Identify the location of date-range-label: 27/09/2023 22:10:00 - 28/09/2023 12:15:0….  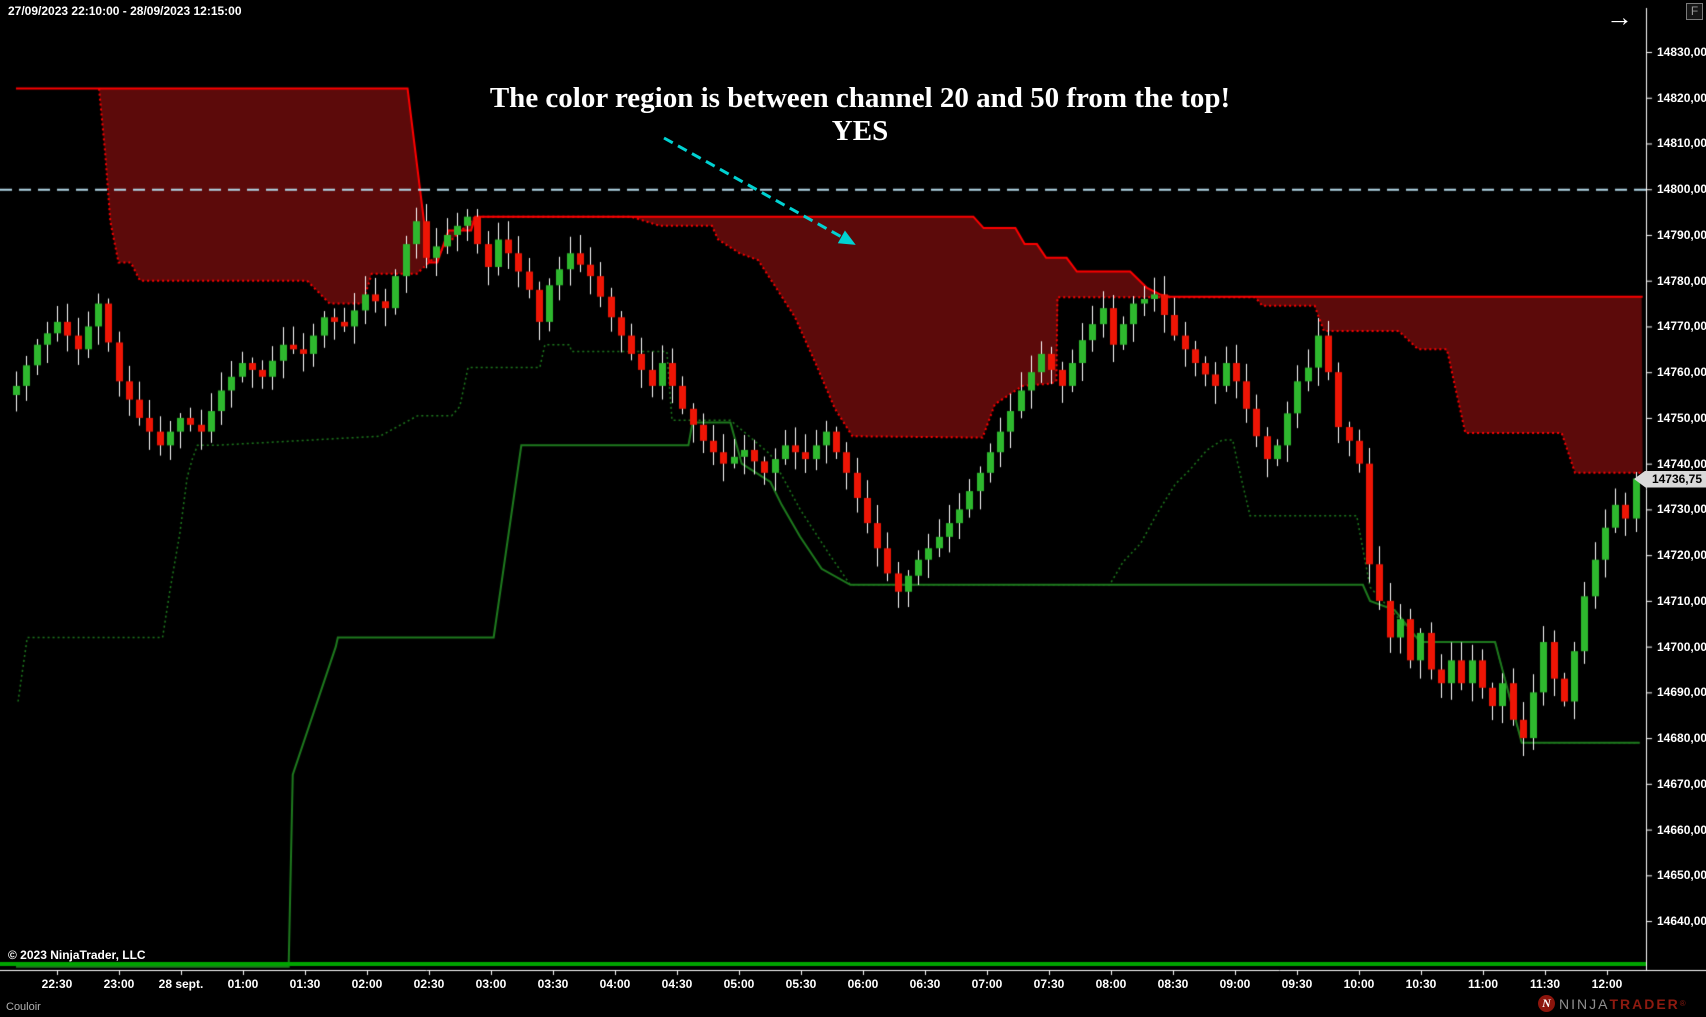
(125, 11).